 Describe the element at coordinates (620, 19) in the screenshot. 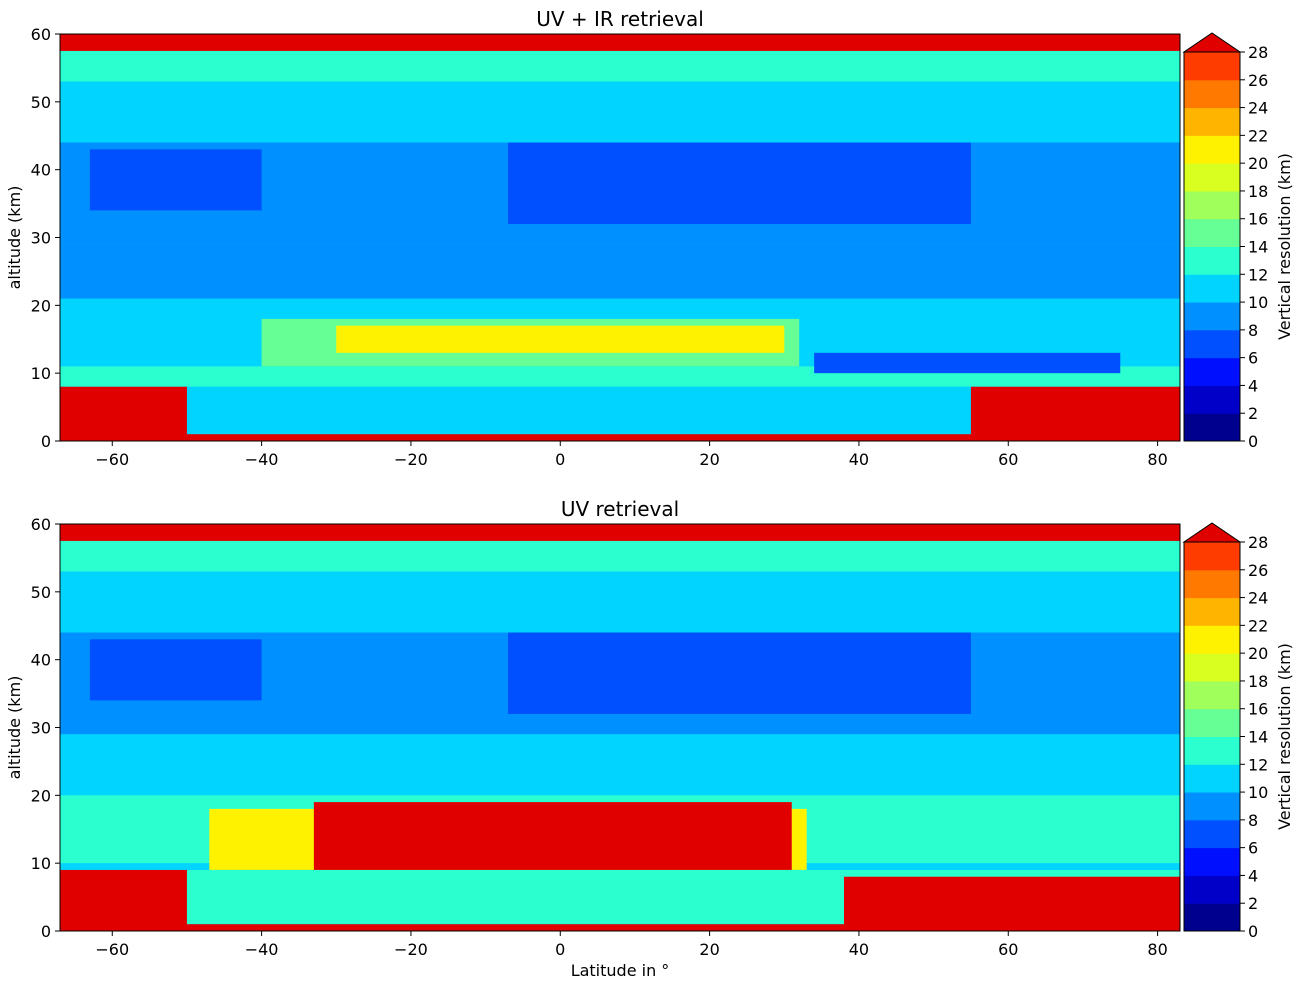

I see `chart-title: UV + IR retrieval` at that location.